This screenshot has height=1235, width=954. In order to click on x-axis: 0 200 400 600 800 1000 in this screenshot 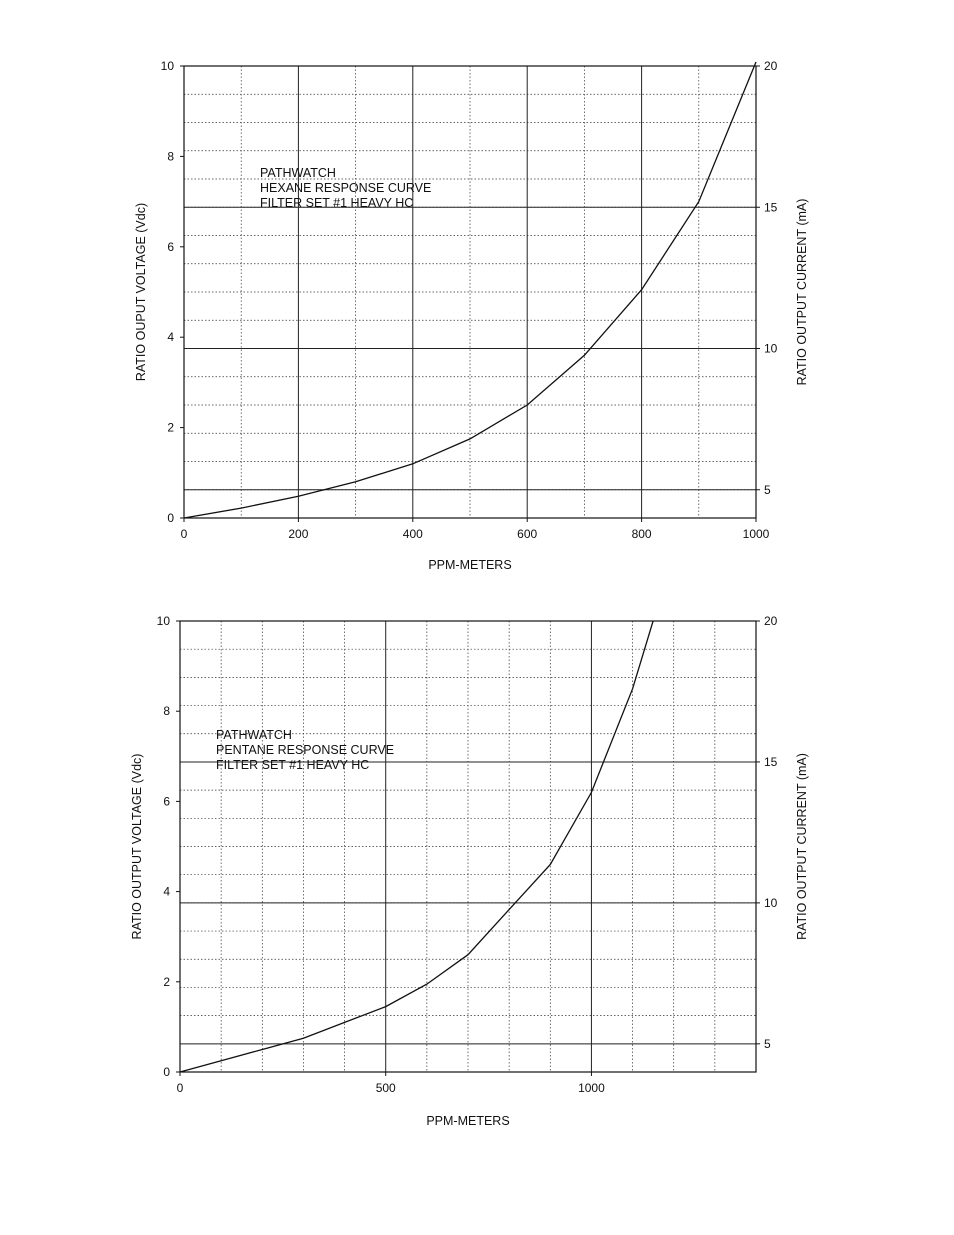, I will do `click(475, 529)`.